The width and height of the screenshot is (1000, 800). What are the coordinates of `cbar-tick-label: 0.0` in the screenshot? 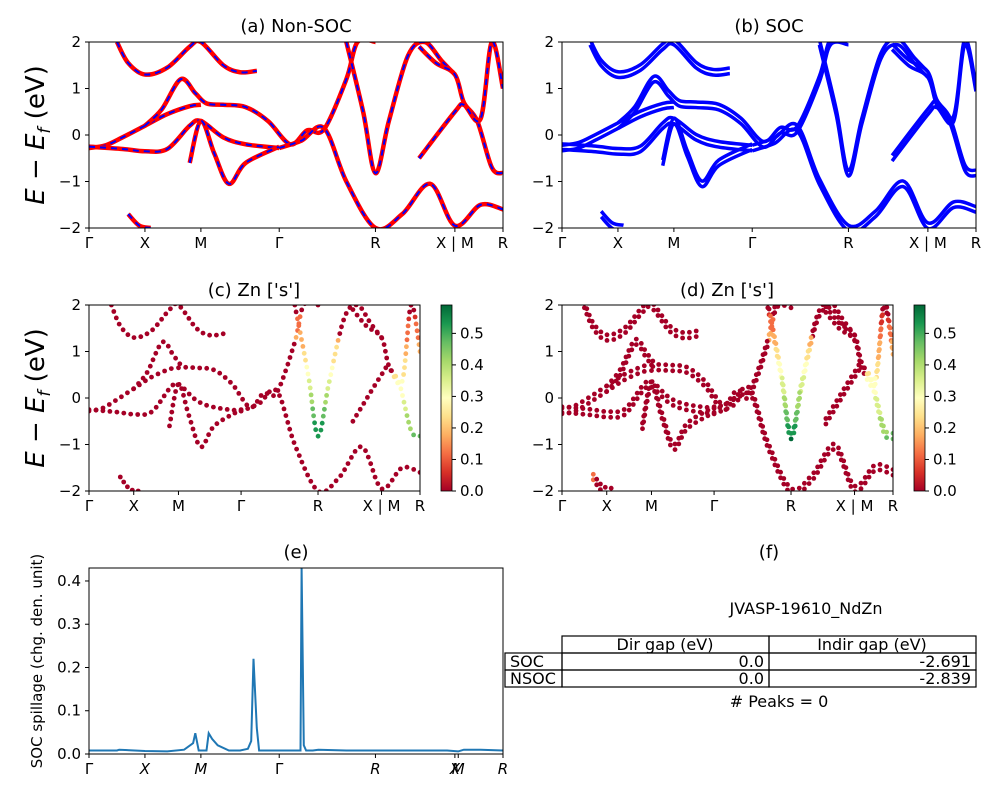 It's located at (472, 491).